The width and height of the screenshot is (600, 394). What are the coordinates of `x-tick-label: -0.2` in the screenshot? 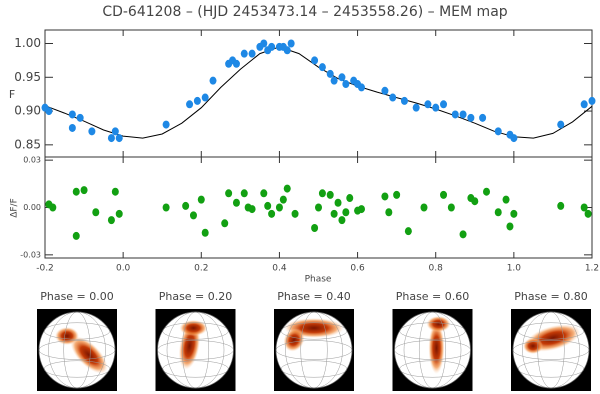 It's located at (45, 269).